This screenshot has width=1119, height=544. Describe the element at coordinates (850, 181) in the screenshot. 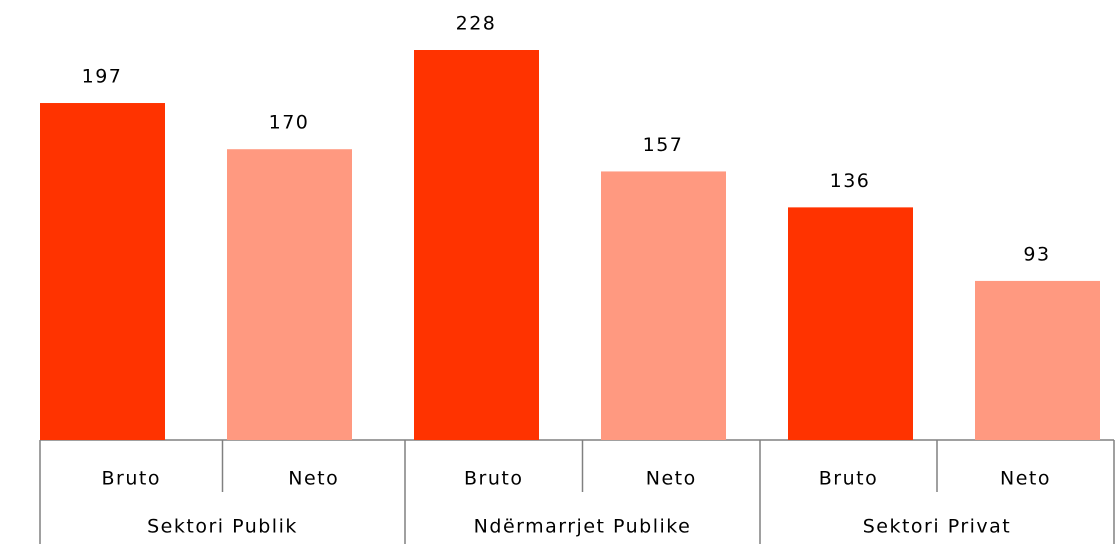

I see `value-label: 136` at that location.